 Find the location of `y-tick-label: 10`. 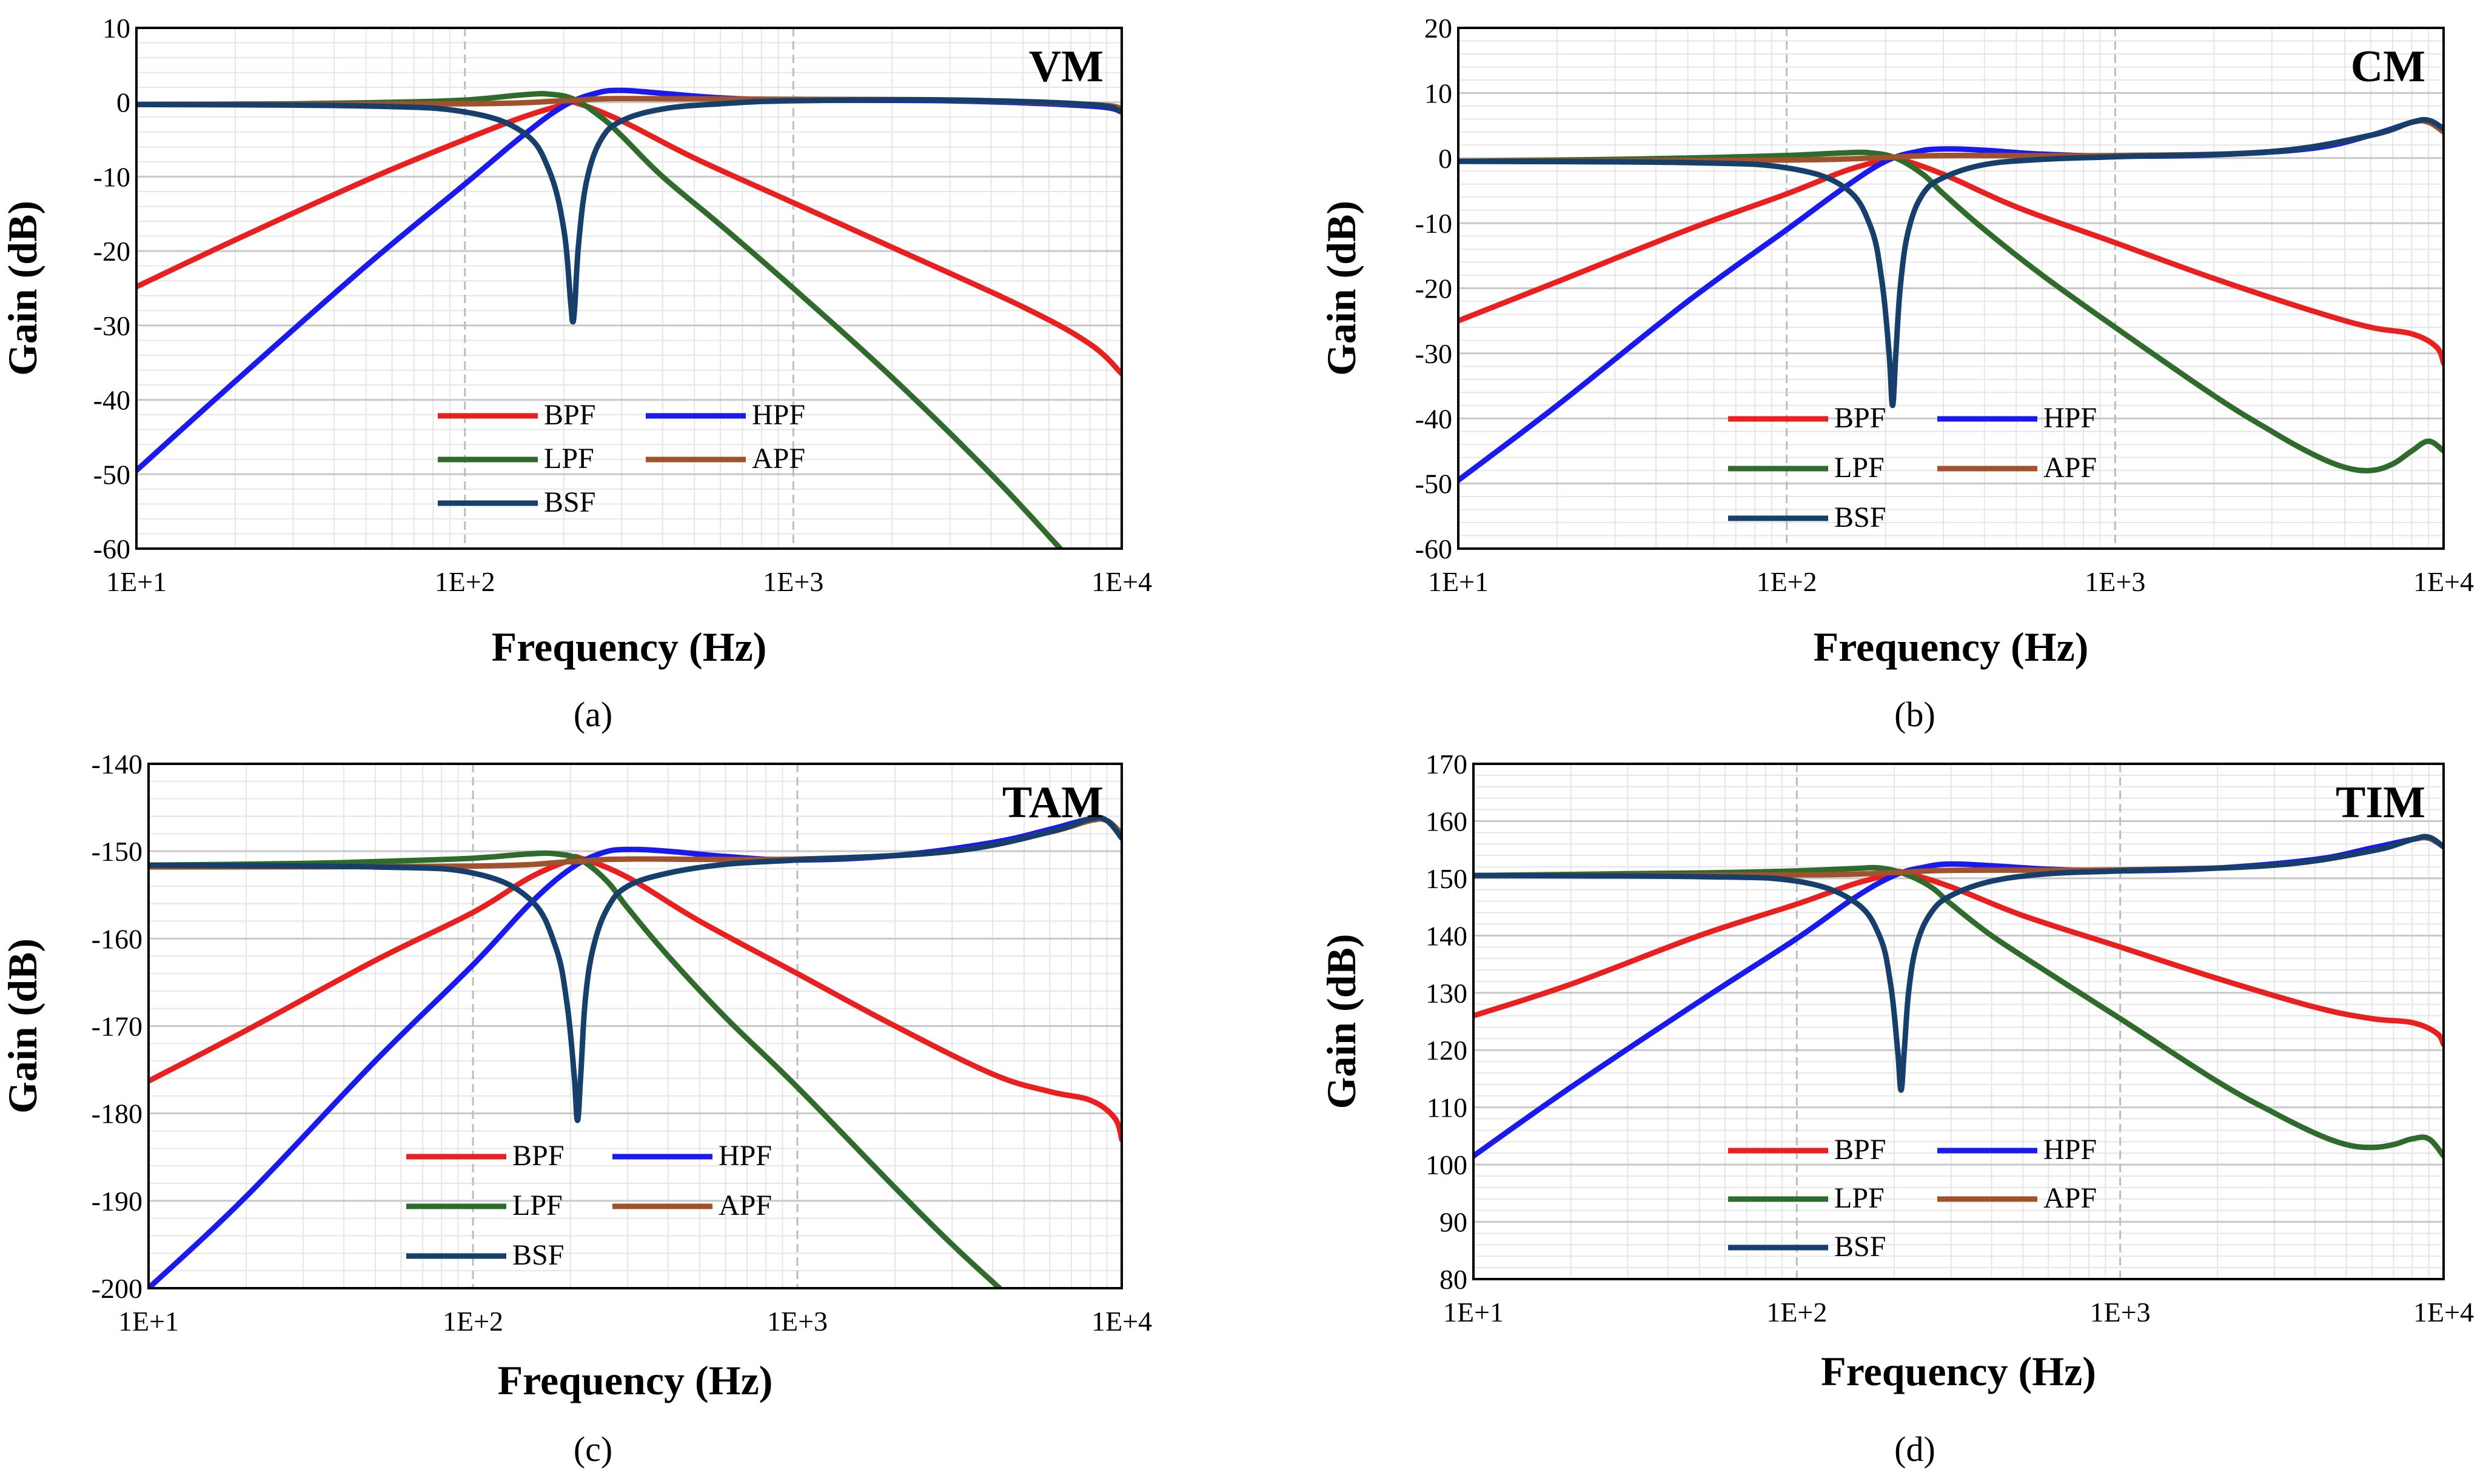

y-tick-label: 10 is located at coordinates (1438, 93).